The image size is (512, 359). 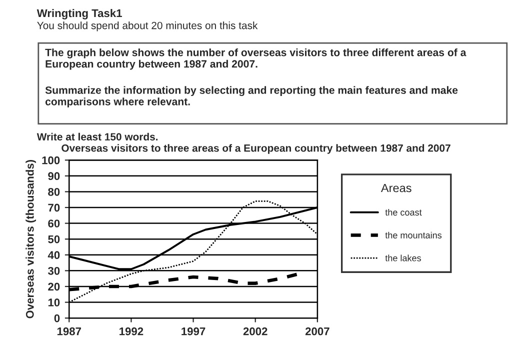 What do you see at coordinates (54, 192) in the screenshot?
I see `y-tick-label: 80` at bounding box center [54, 192].